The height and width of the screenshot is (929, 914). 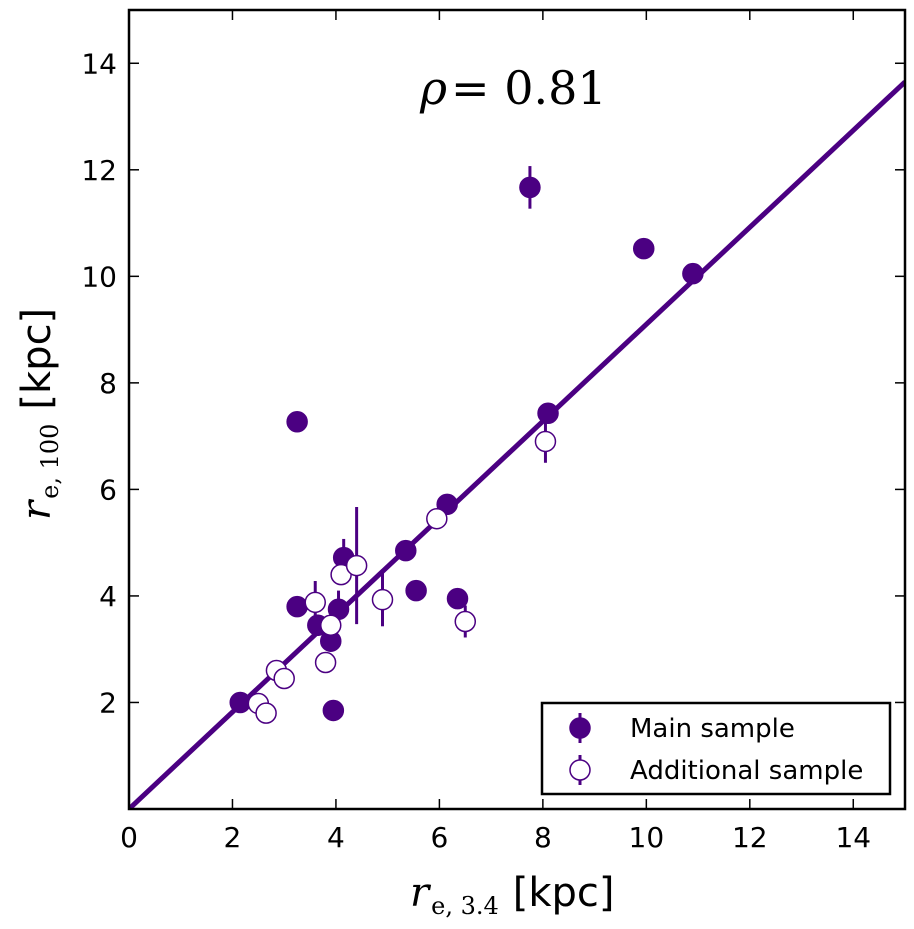 I want to click on x-tick-label: 14, so click(x=853, y=837).